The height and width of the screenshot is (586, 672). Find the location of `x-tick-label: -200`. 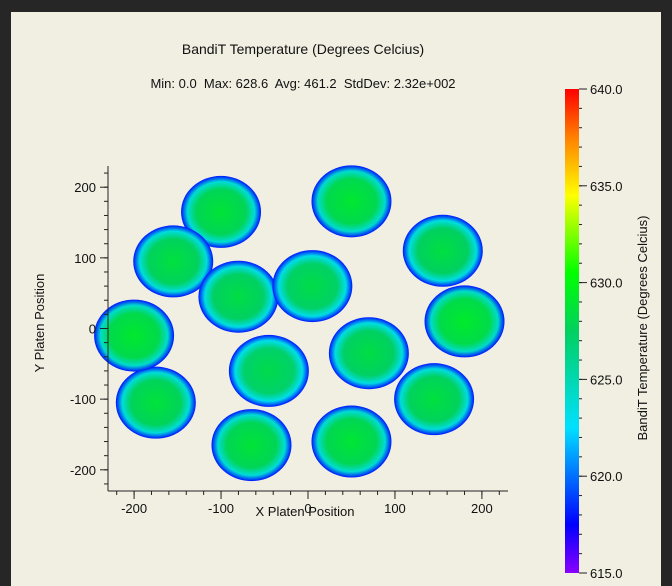

x-tick-label: -200 is located at coordinates (134, 508).